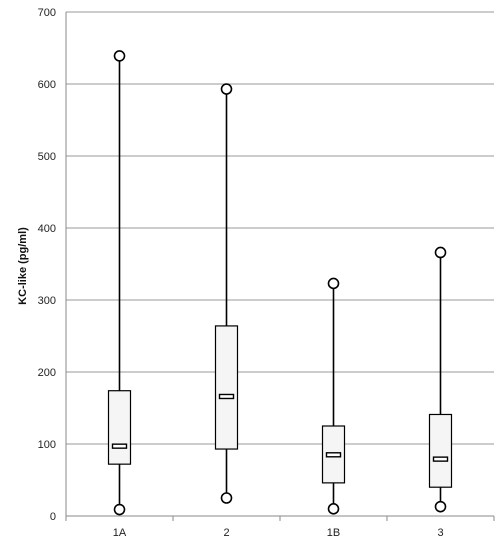 Image resolution: width=504 pixels, height=550 pixels. What do you see at coordinates (333, 396) in the screenshot?
I see `box-1B` at bounding box center [333, 396].